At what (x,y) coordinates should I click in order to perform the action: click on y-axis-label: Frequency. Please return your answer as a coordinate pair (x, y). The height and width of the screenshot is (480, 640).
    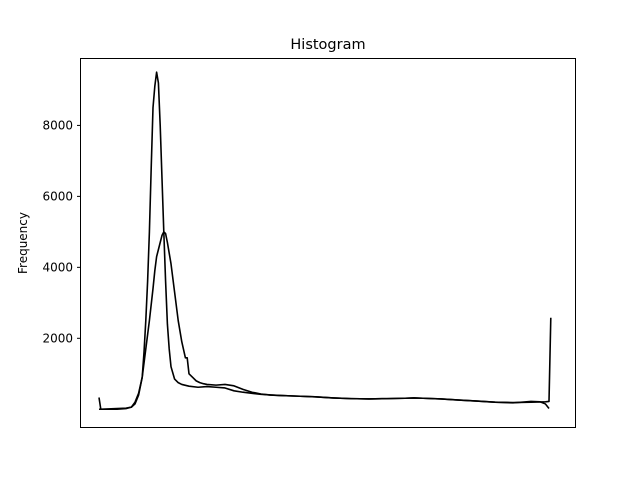
    Looking at the image, I should click on (23, 243).